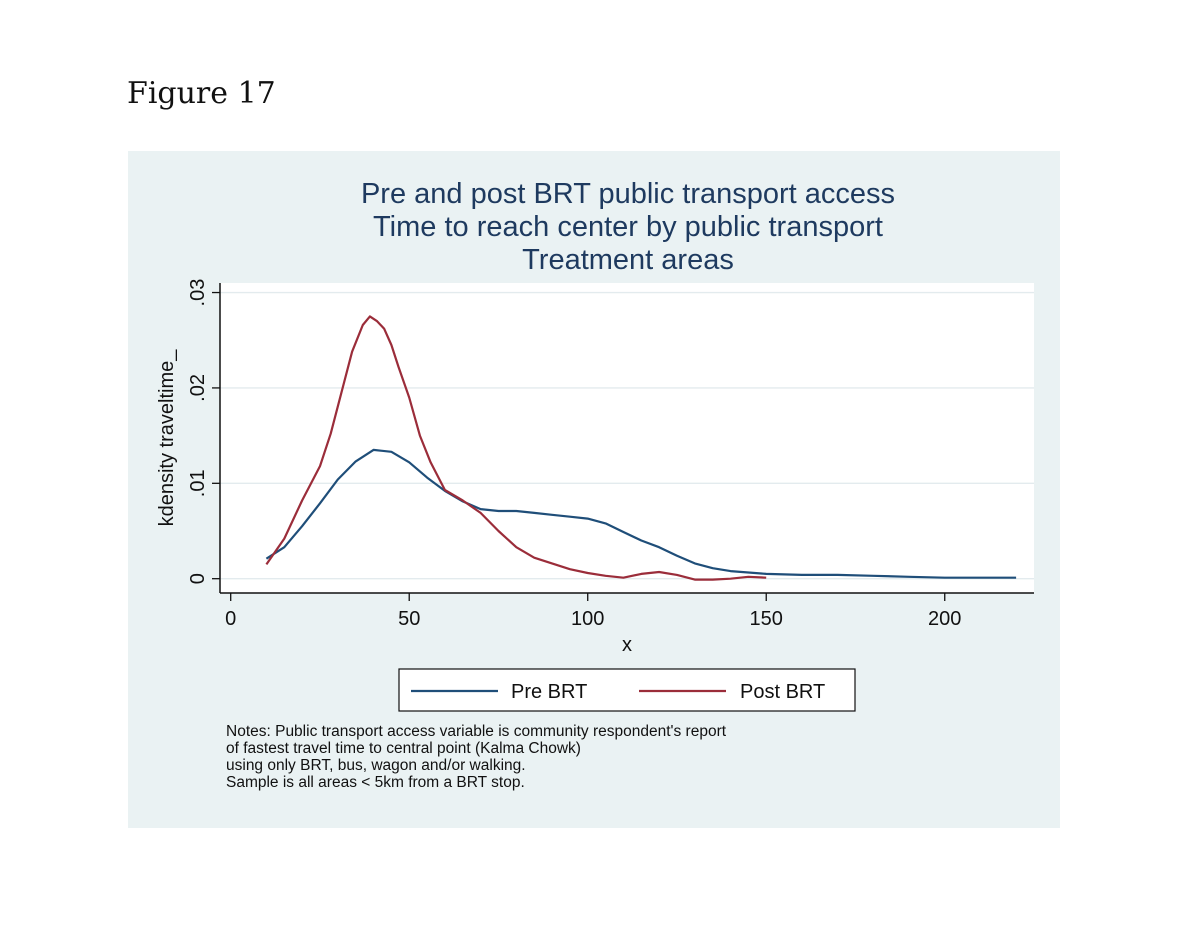 This screenshot has height=941, width=1200. Describe the element at coordinates (628, 194) in the screenshot. I see `chart-title-line-1: Pre and post BRT public transport access` at that location.